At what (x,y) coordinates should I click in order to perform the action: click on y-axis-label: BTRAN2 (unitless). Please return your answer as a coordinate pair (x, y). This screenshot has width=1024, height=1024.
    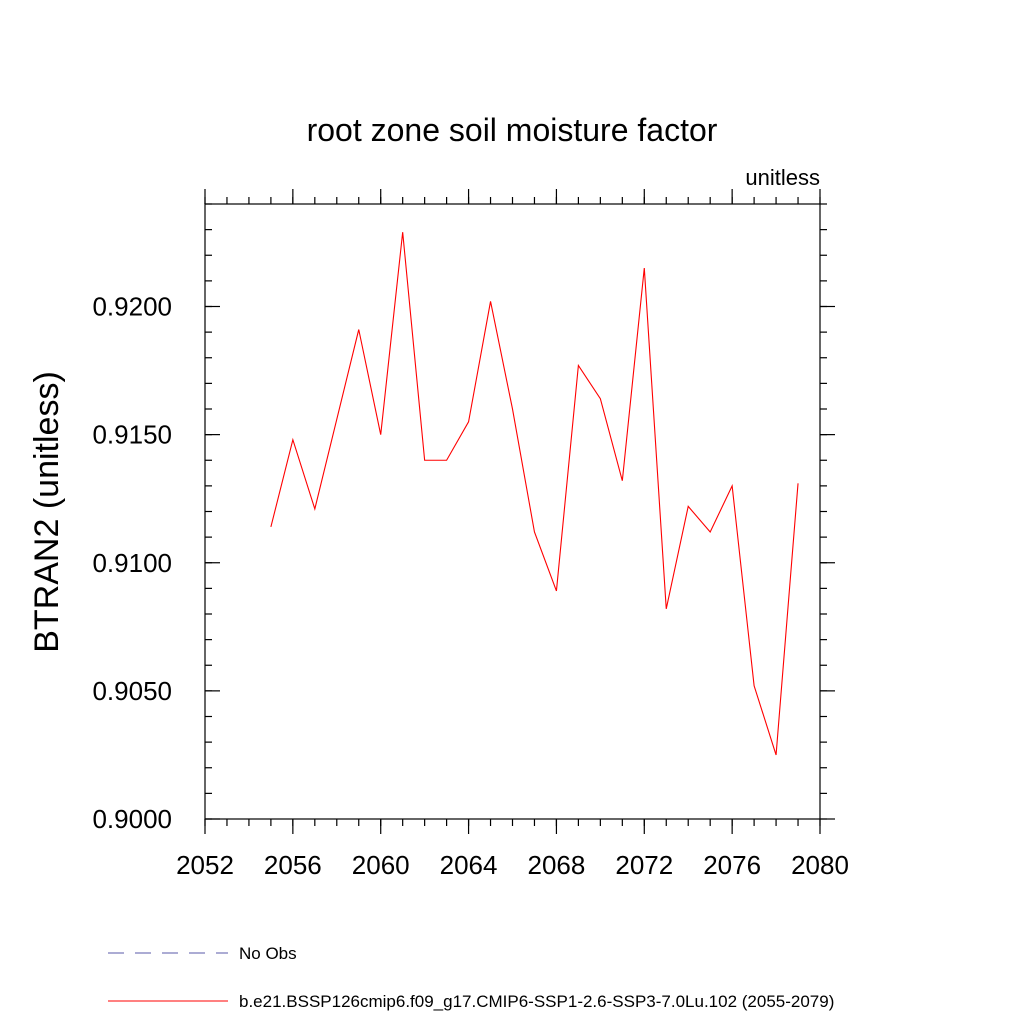
    Looking at the image, I should click on (47, 512).